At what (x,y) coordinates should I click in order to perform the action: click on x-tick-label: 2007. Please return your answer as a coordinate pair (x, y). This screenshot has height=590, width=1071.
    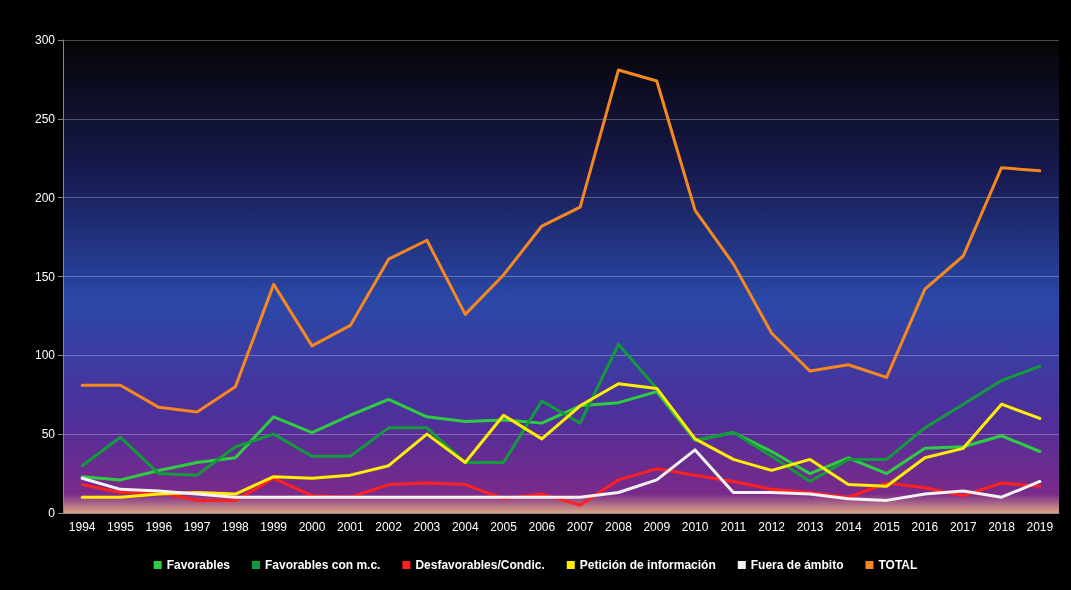
    Looking at the image, I should click on (580, 527).